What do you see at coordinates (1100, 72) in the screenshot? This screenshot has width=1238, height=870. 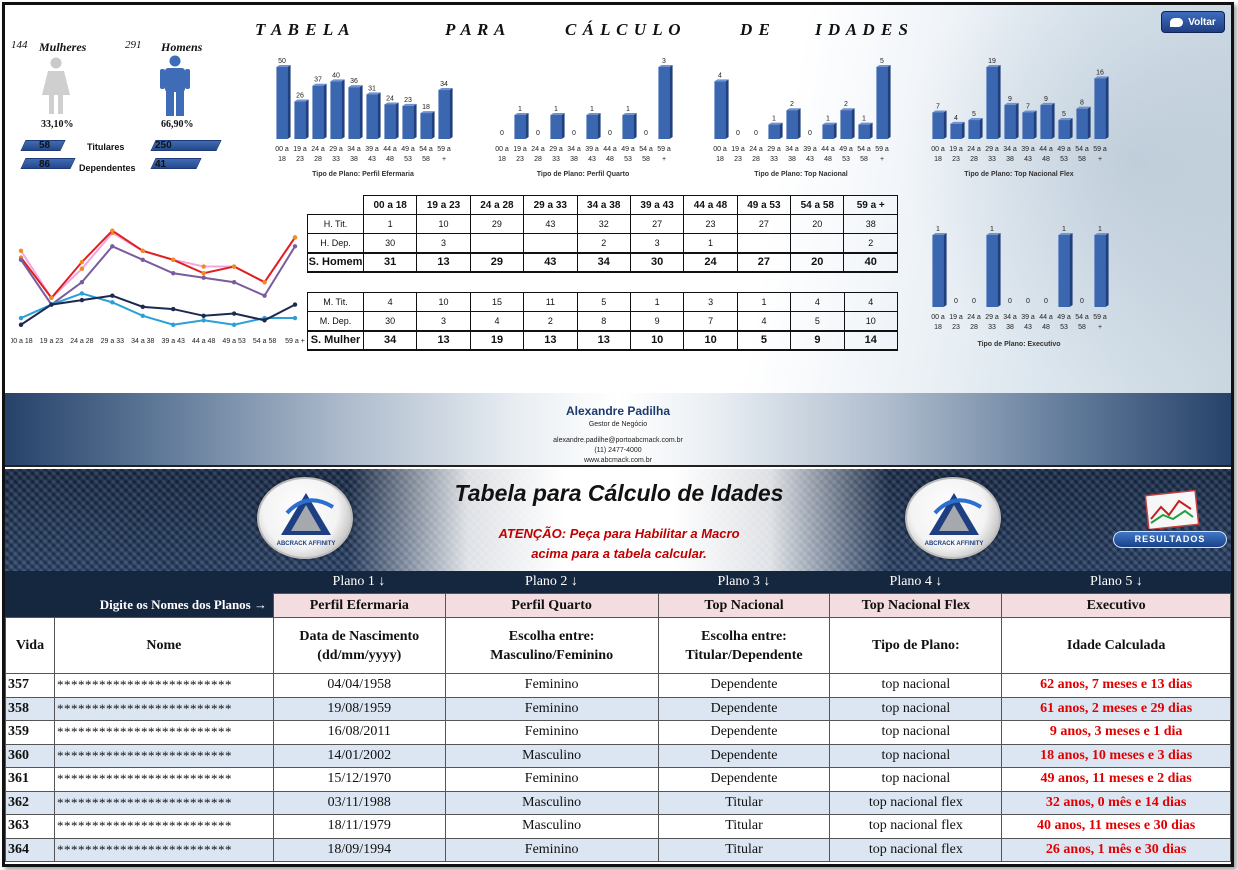 I see `bar-value-label: 16` at bounding box center [1100, 72].